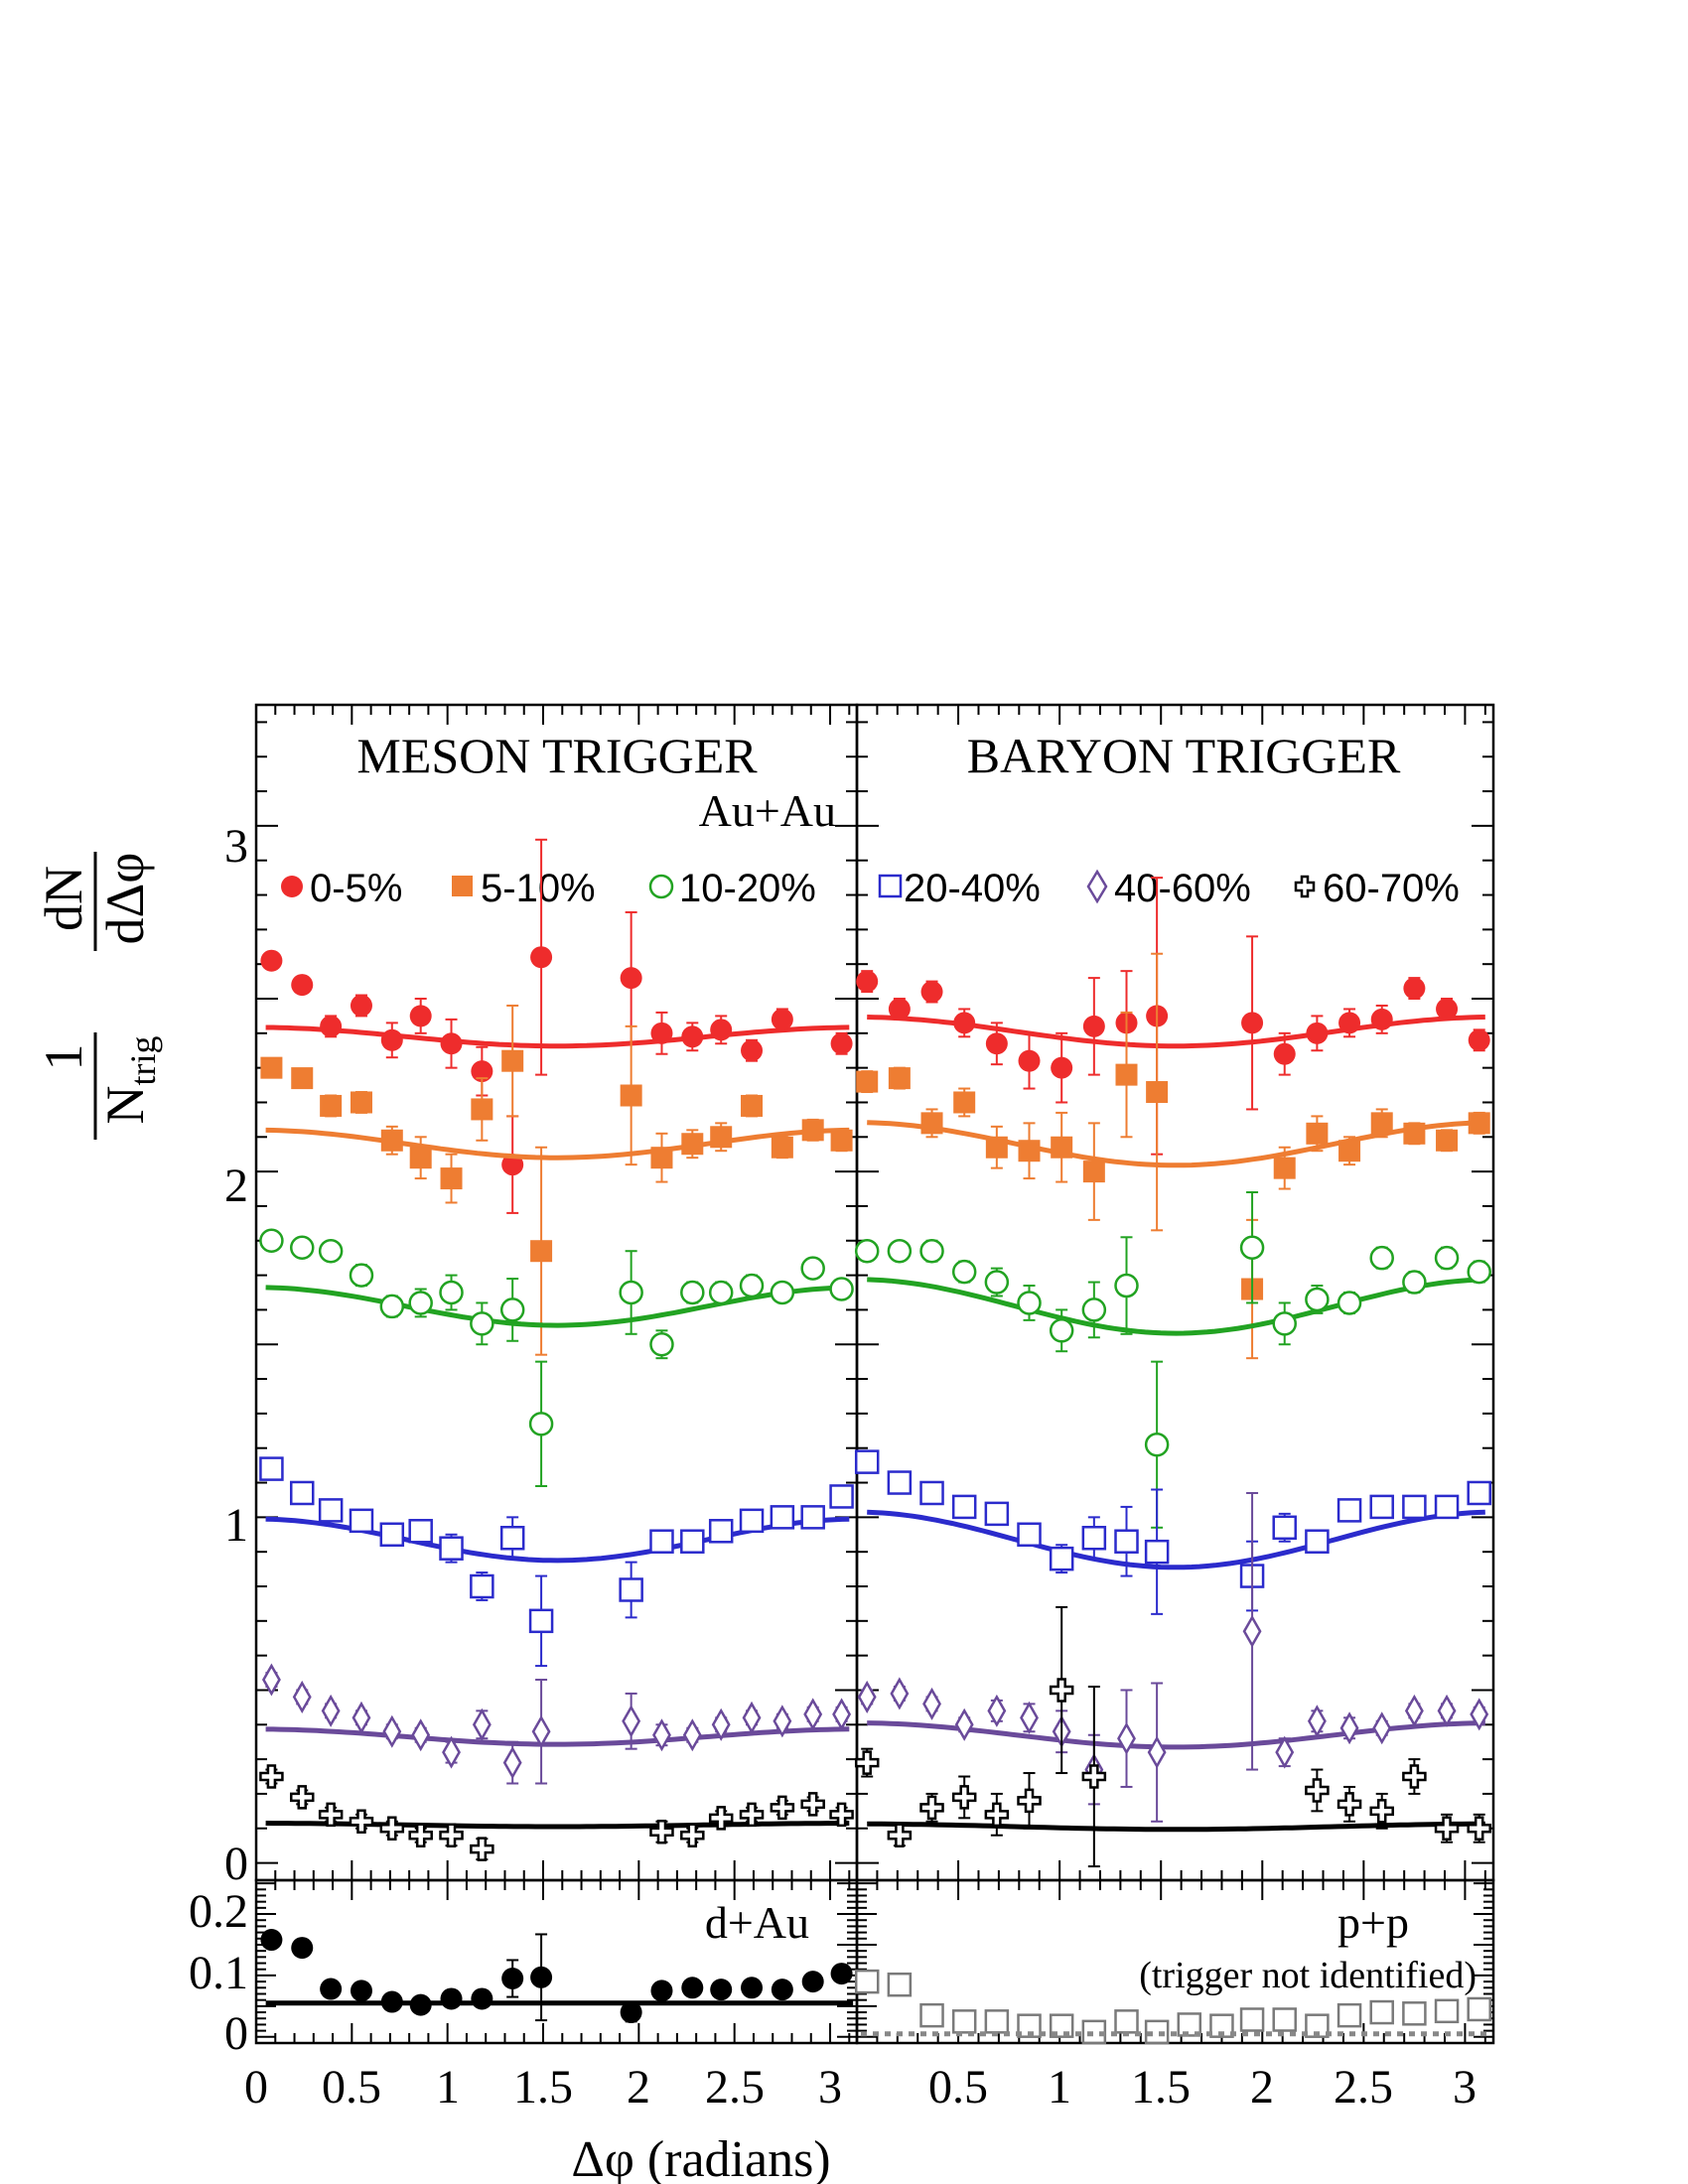  I want to click on y-label-denominator-1: Ntrig, so click(129, 1080).